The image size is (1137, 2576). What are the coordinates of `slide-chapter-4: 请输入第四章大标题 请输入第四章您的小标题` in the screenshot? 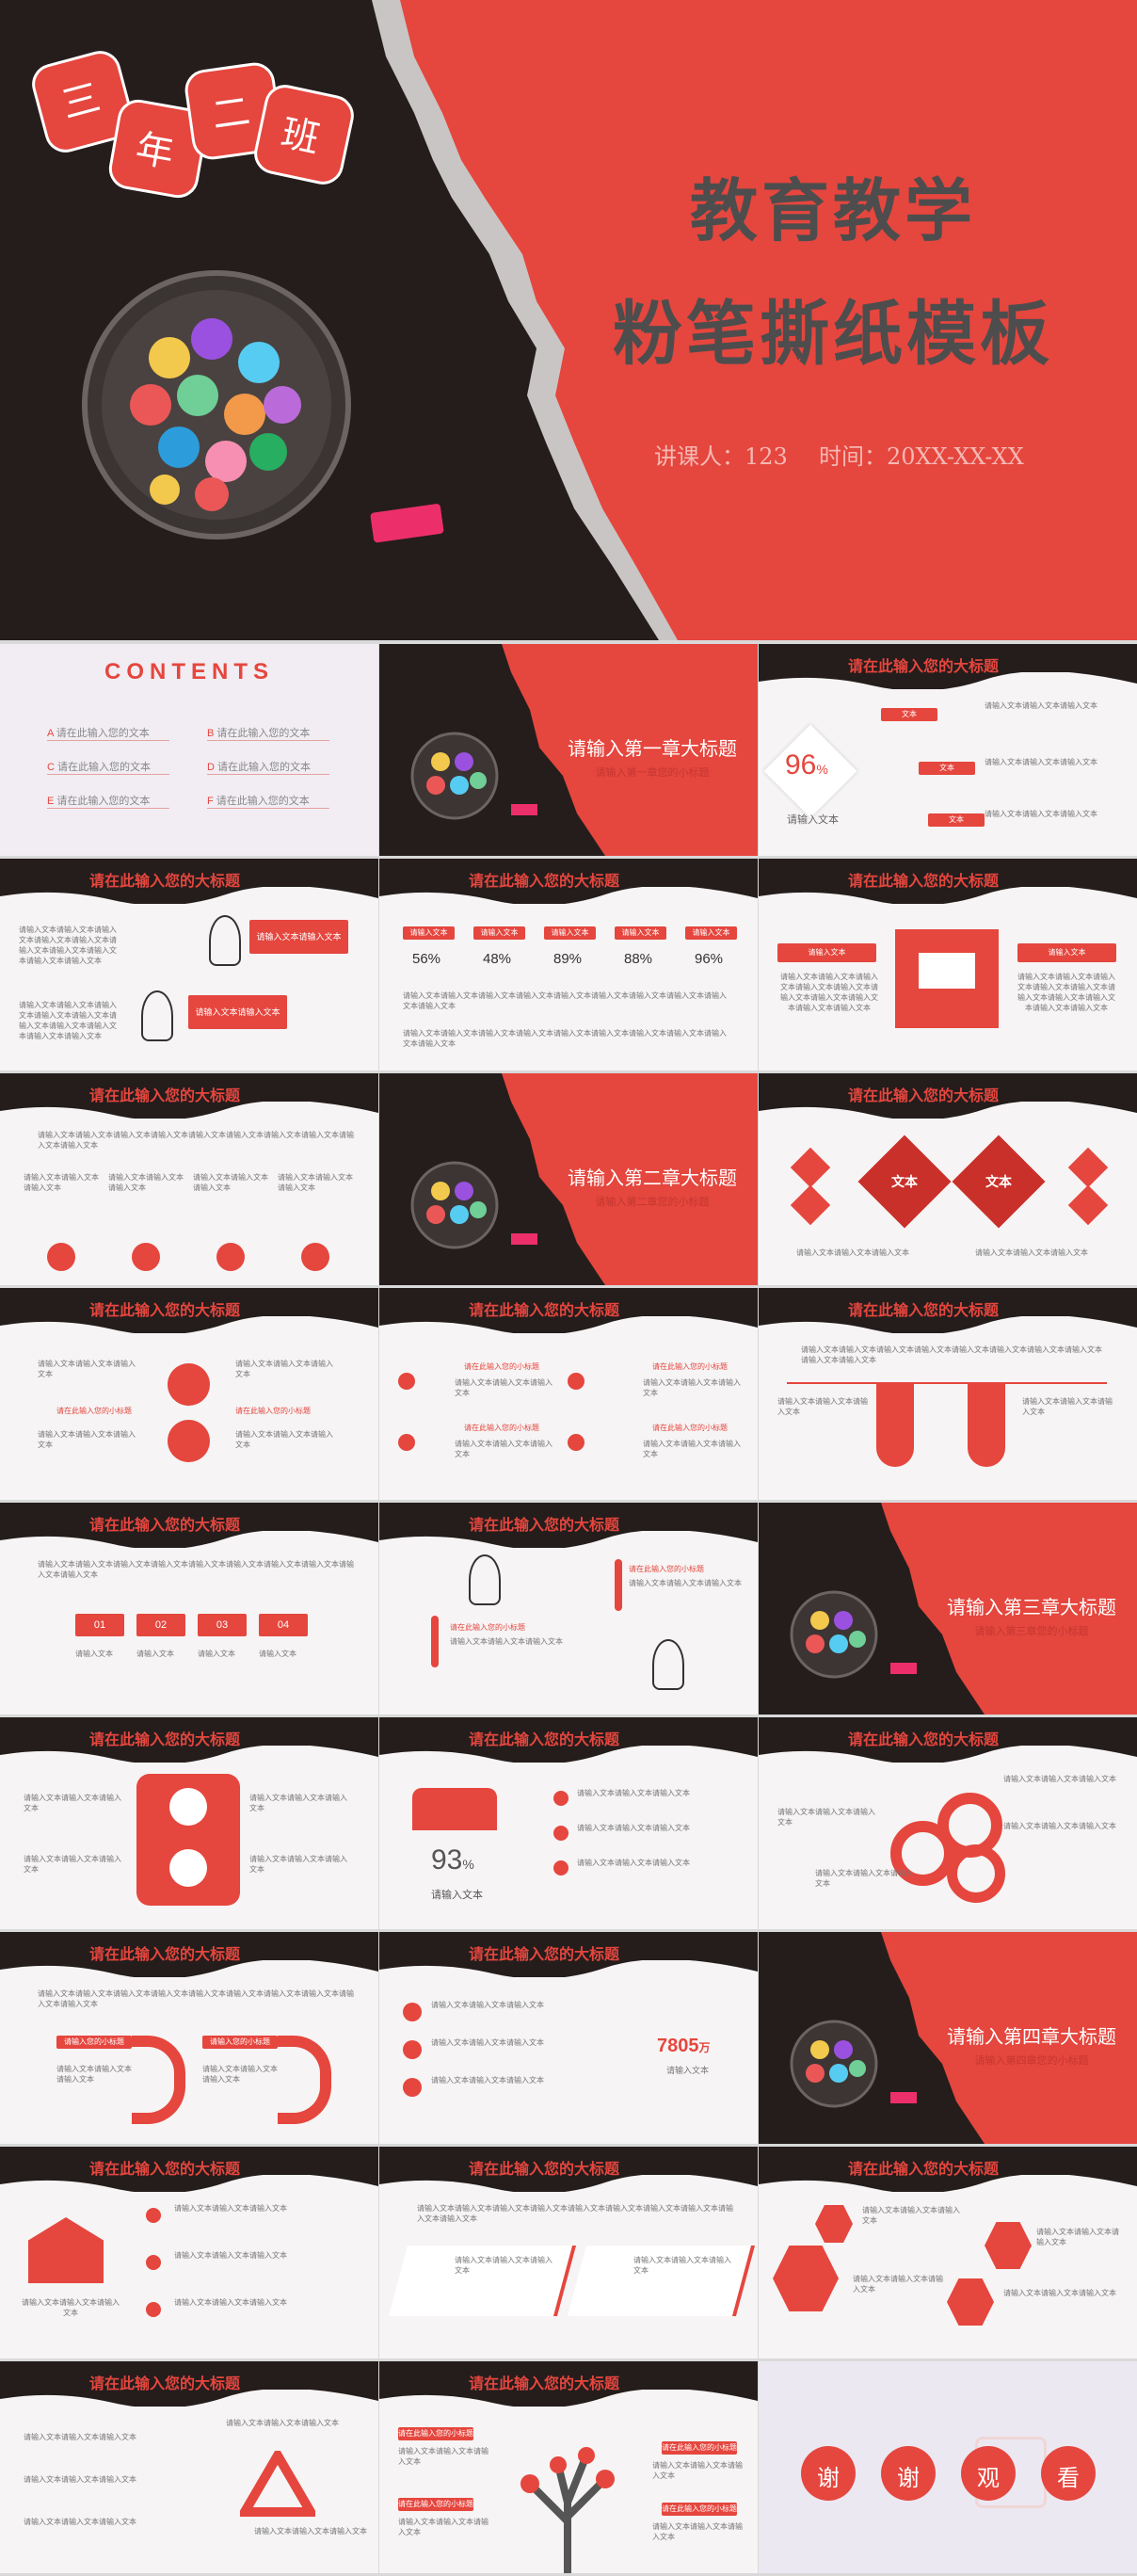 It's located at (948, 2038).